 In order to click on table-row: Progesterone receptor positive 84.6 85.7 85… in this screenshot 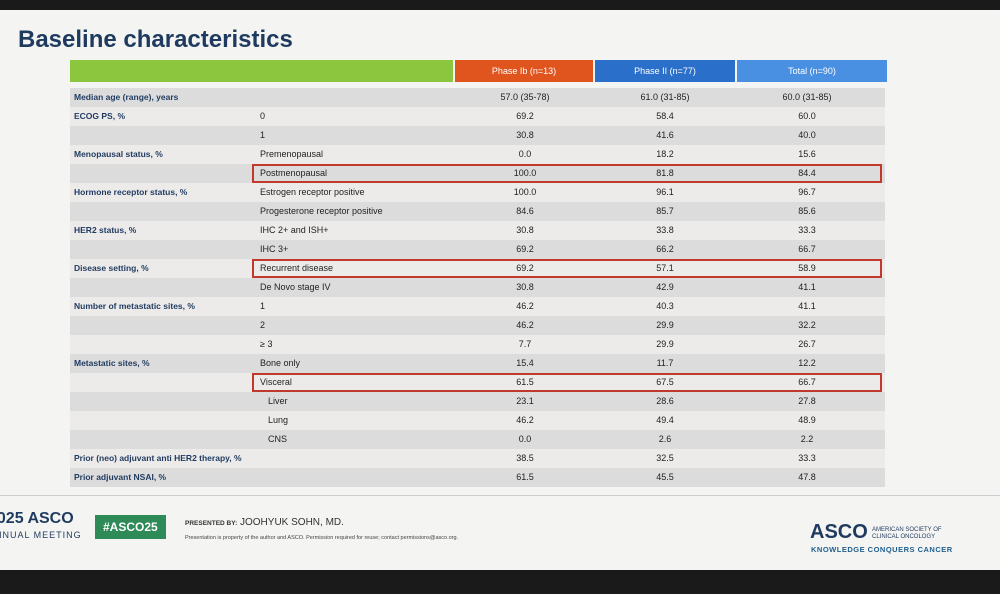, I will do `click(477, 211)`.